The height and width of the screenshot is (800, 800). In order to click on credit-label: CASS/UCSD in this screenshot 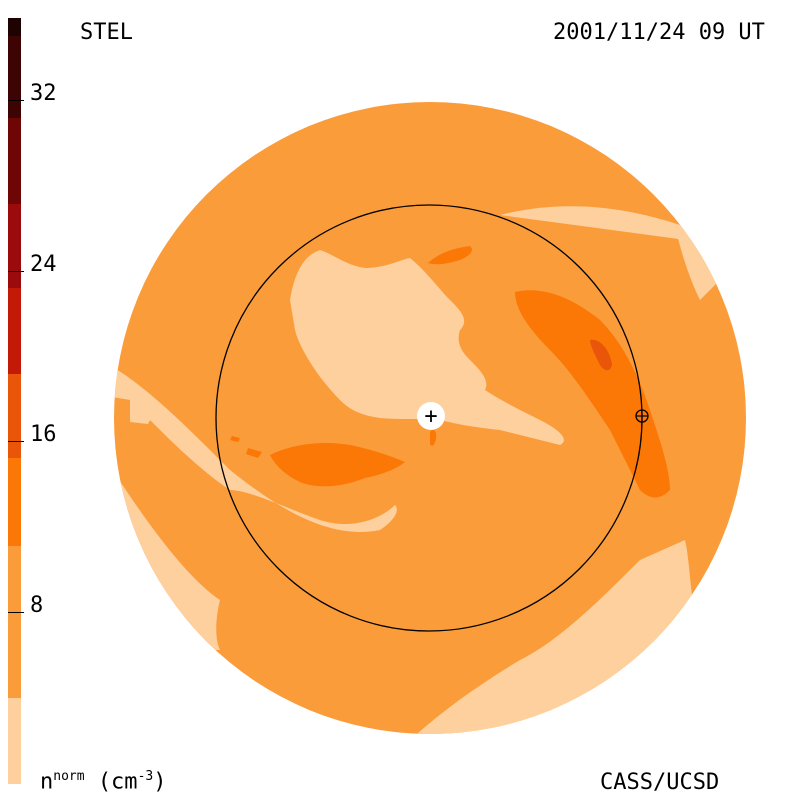, I will do `click(660, 782)`.